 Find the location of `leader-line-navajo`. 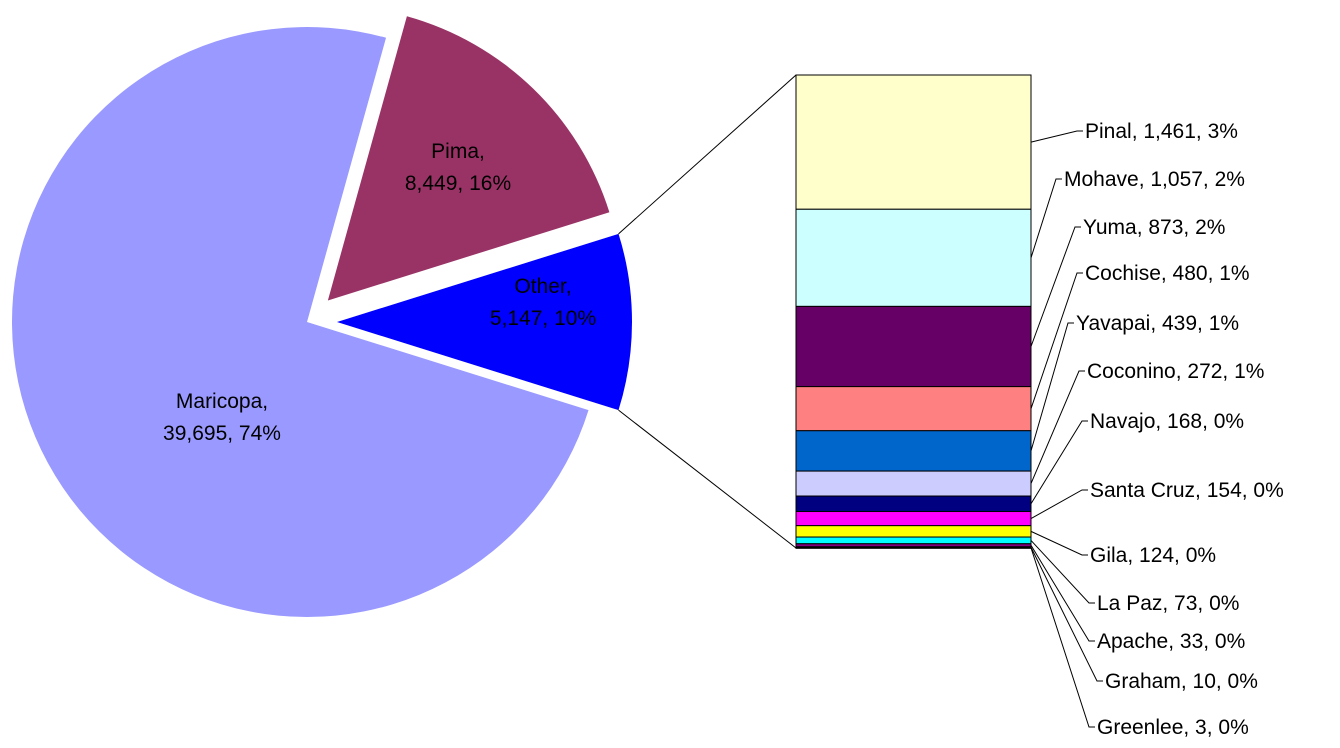

leader-line-navajo is located at coordinates (1059, 462).